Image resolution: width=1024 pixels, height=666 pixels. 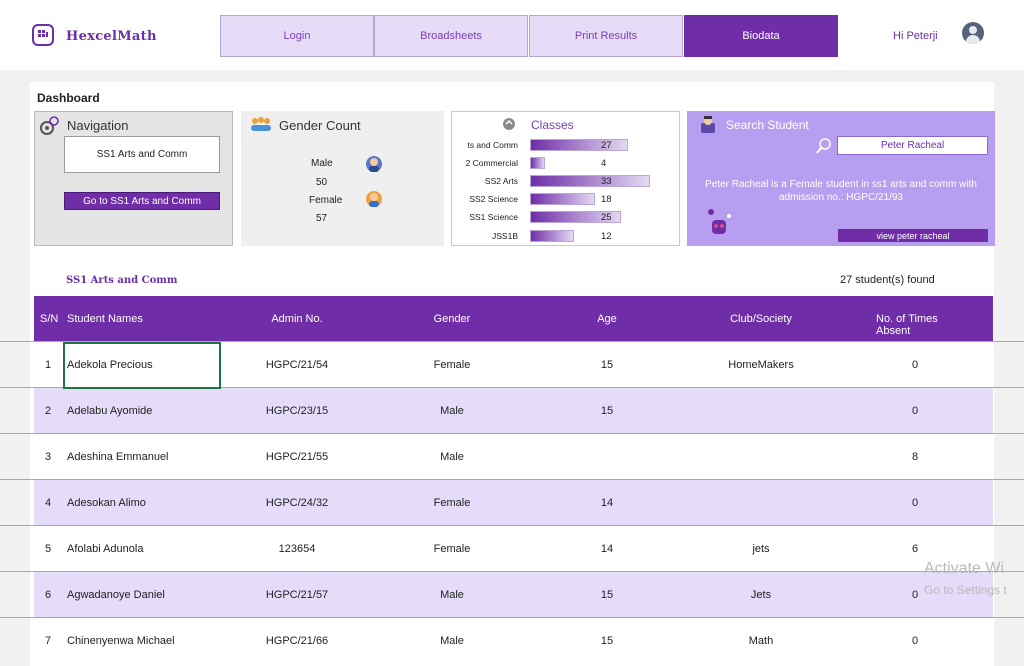 What do you see at coordinates (606, 145) in the screenshot?
I see `class-count-value: 27` at bounding box center [606, 145].